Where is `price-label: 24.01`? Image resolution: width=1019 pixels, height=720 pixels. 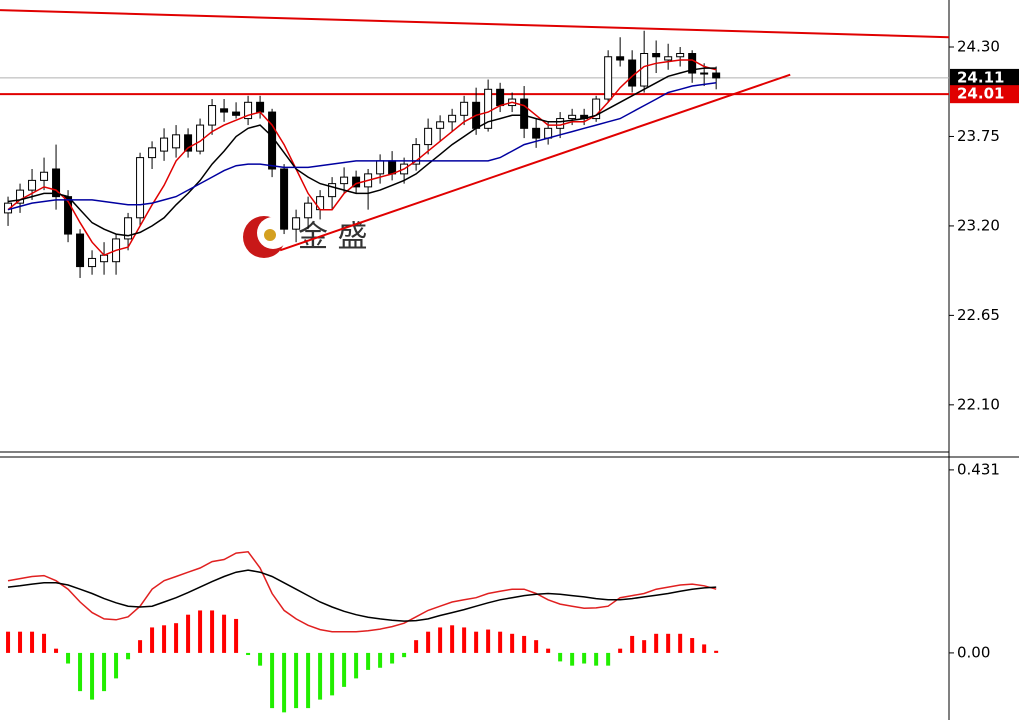
price-label: 24.01 is located at coordinates (980, 94).